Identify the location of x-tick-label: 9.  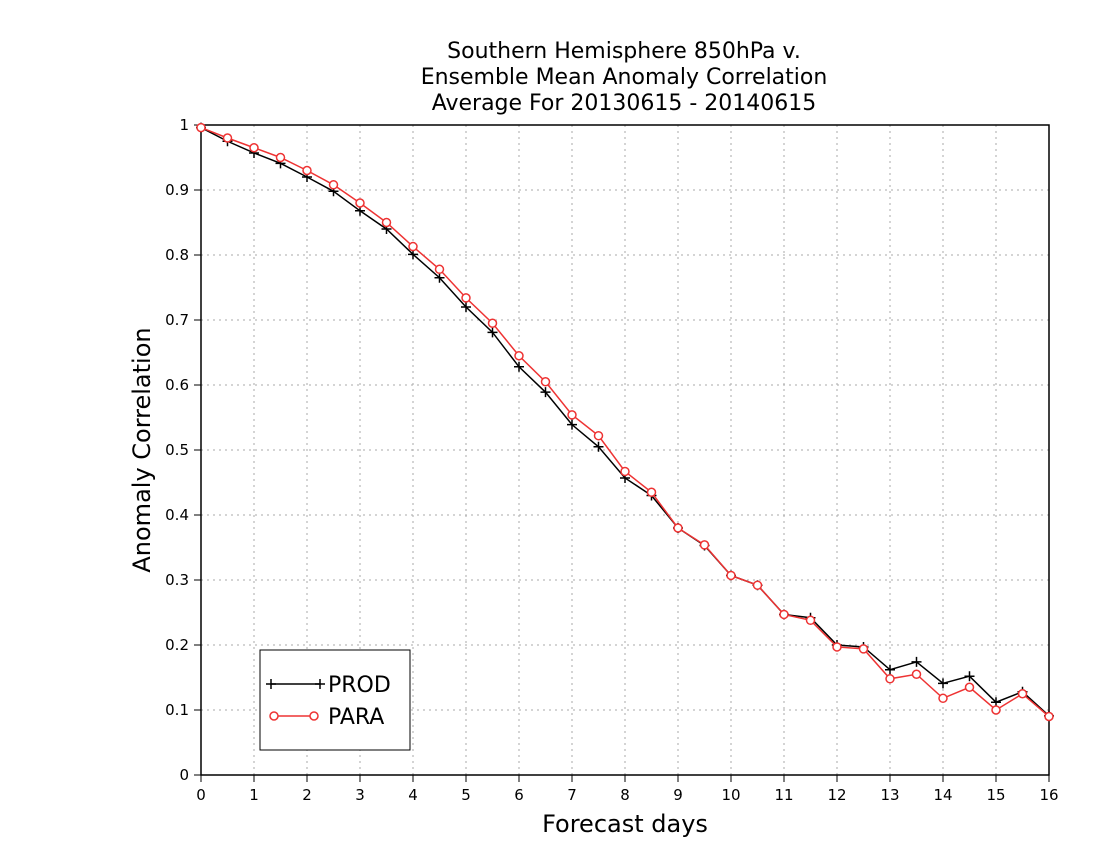
(678, 795).